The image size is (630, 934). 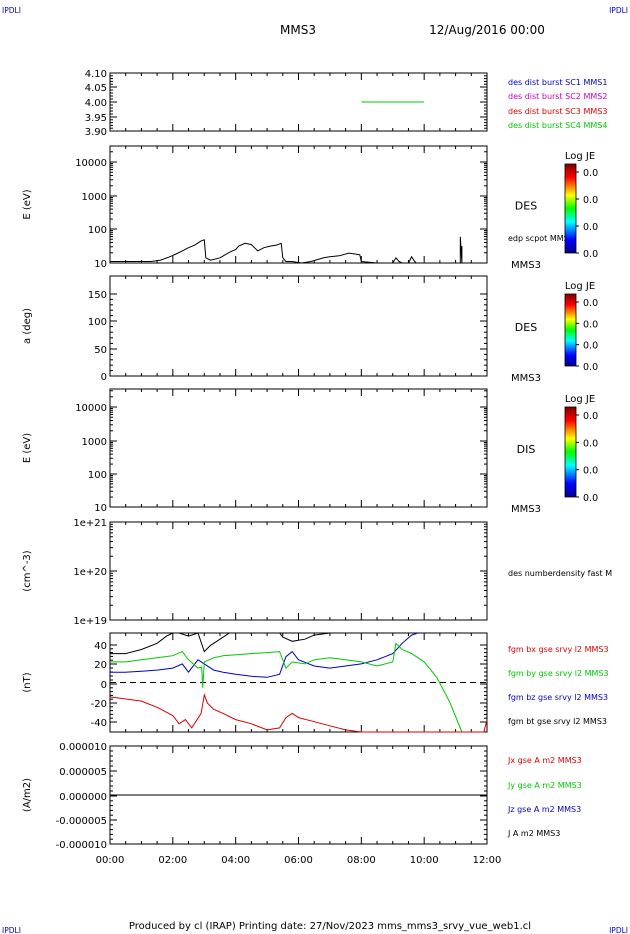 What do you see at coordinates (558, 697) in the screenshot?
I see `legend-entry: fgm bz gse srvy l2 MMS3` at bounding box center [558, 697].